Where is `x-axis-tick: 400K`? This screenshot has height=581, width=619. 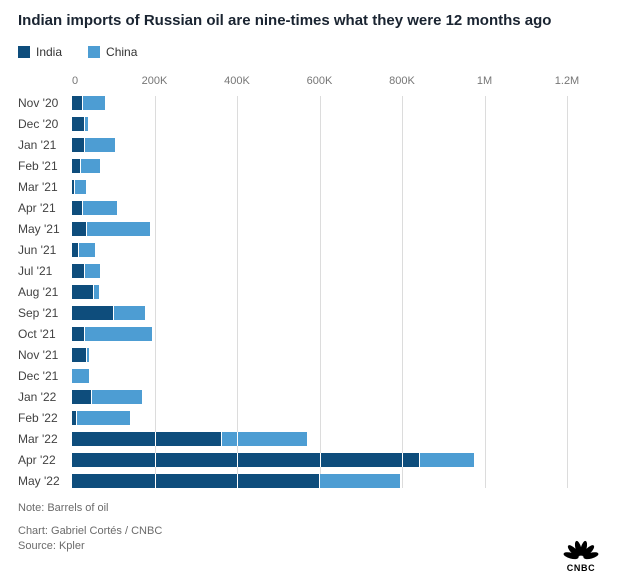 x-axis-tick: 400K is located at coordinates (237, 80).